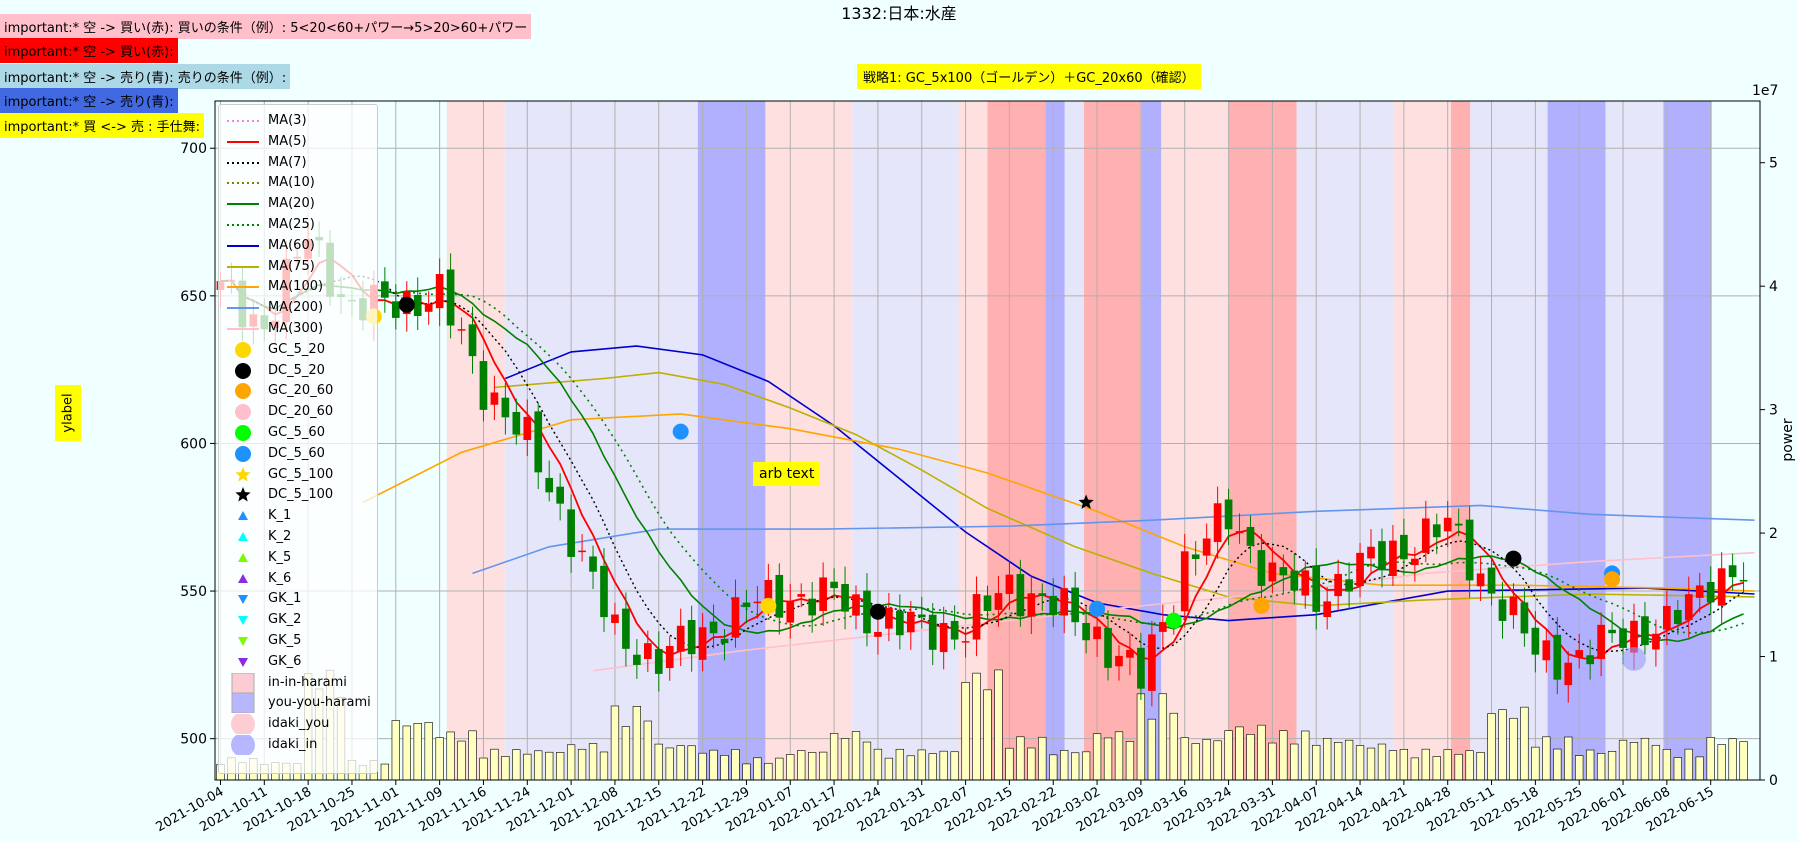  What do you see at coordinates (291, 245) in the screenshot?
I see `legend-label: MA(60)` at bounding box center [291, 245].